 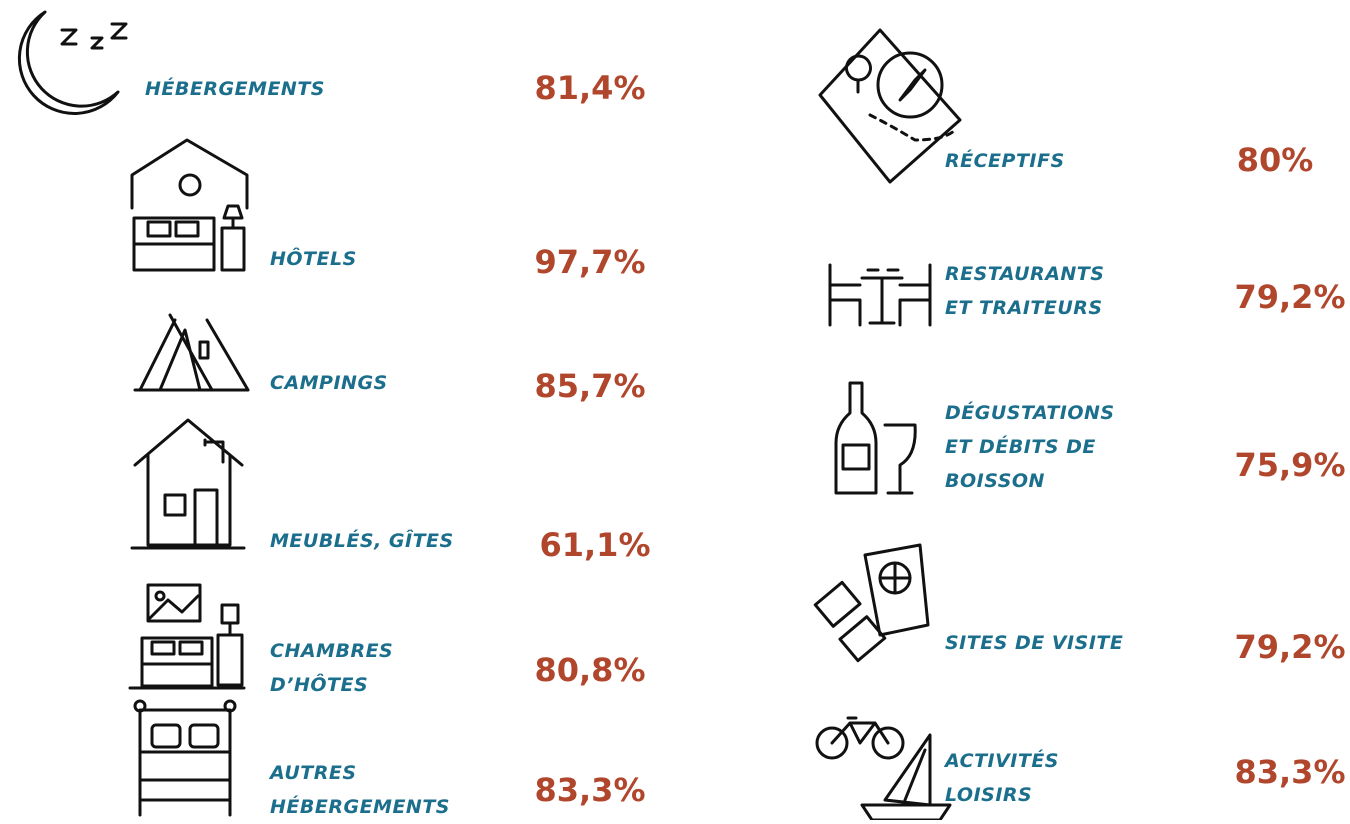 What do you see at coordinates (989, 795) in the screenshot?
I see `label-line: LOISIRS` at bounding box center [989, 795].